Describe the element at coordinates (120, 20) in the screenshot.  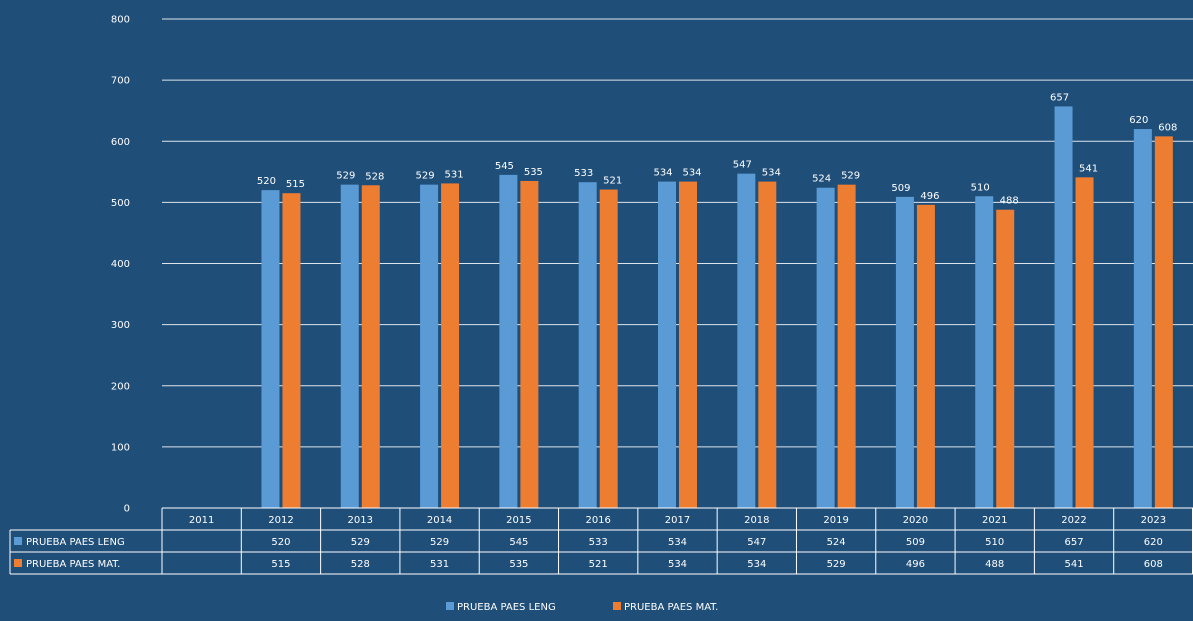
I see `y-tick-label: 800` at that location.